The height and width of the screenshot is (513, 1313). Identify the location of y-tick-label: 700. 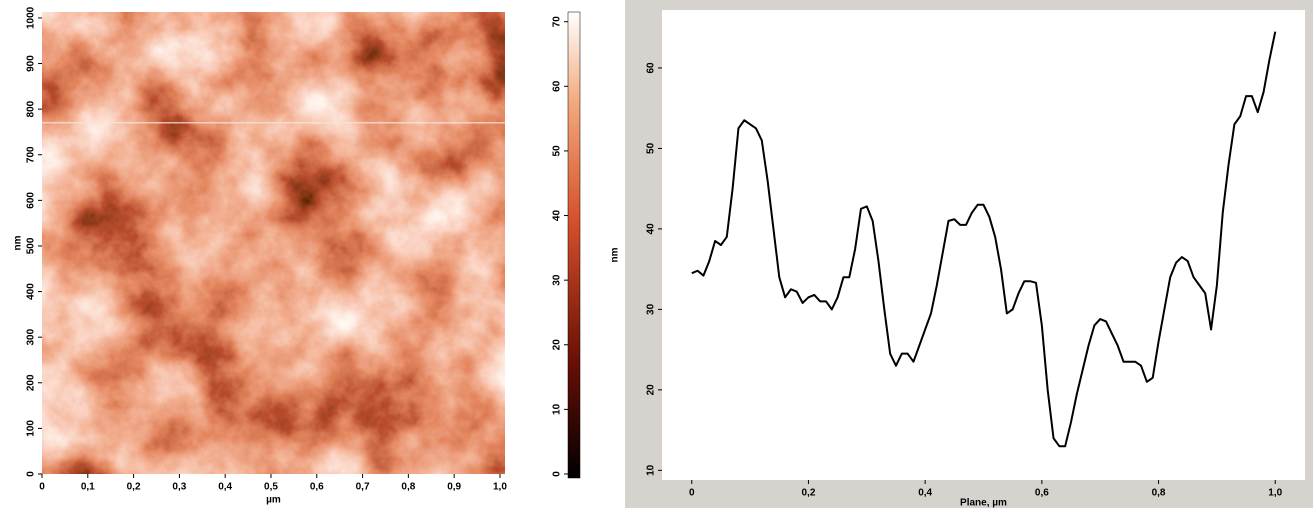
(31, 154).